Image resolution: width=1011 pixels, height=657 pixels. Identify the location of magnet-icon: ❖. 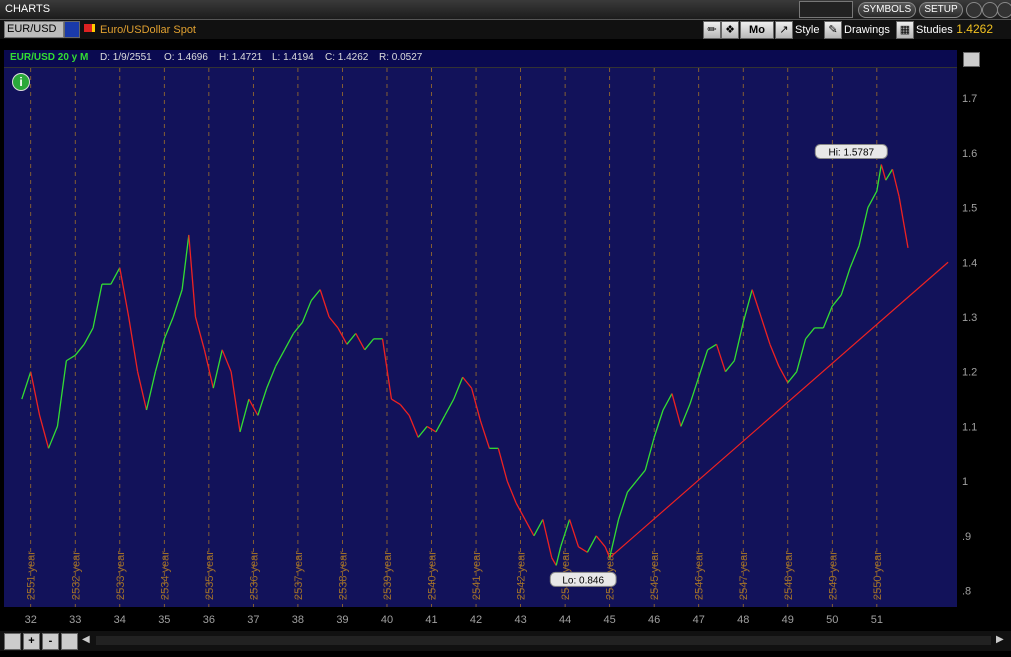
(730, 30).